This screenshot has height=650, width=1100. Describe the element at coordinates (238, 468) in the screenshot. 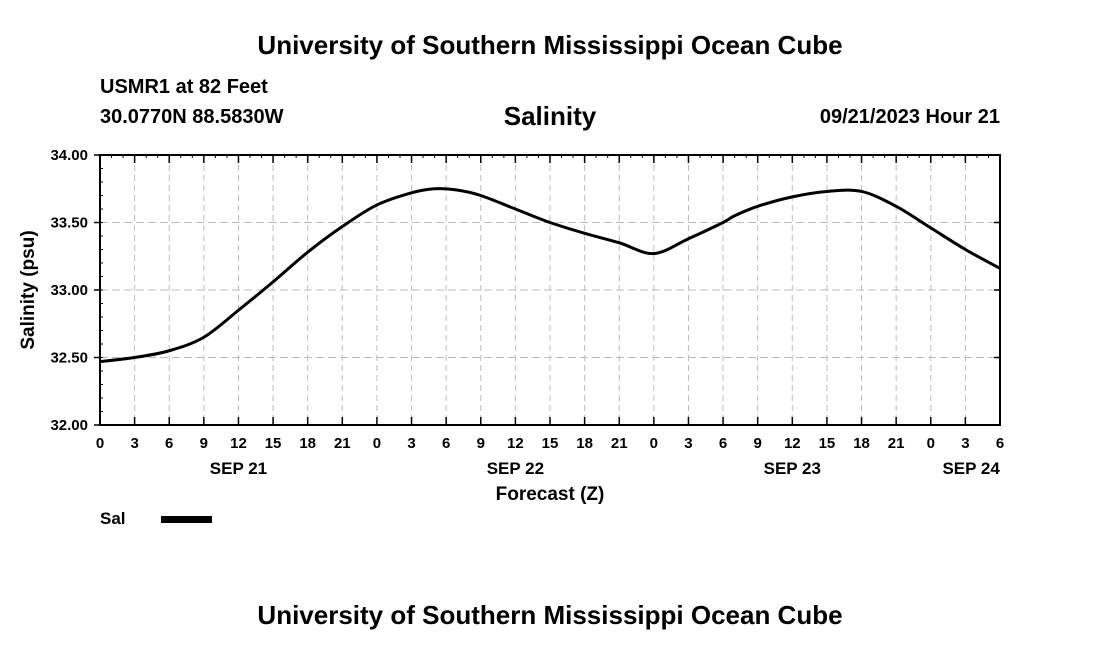

I see `date-label: SEP 21` at that location.